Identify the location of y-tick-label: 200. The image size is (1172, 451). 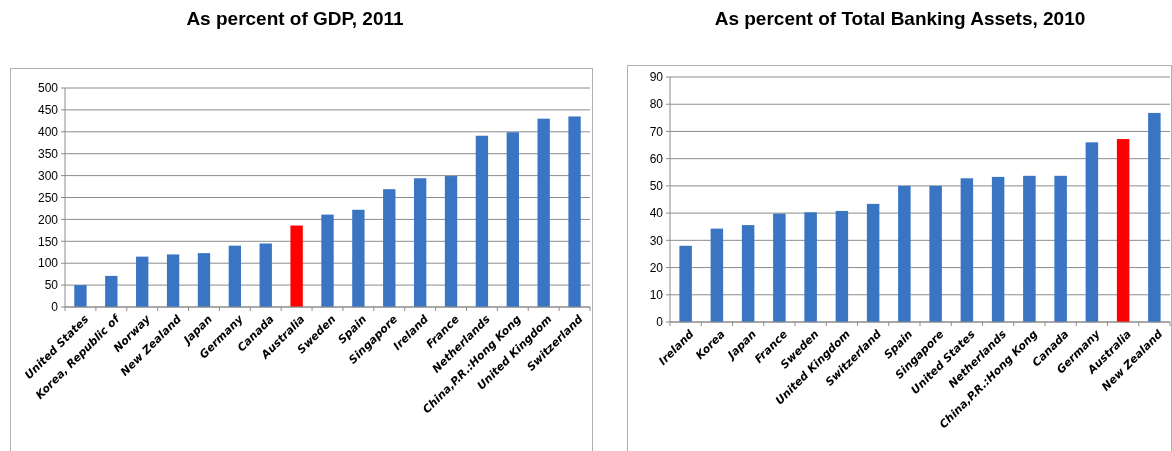
(48, 219).